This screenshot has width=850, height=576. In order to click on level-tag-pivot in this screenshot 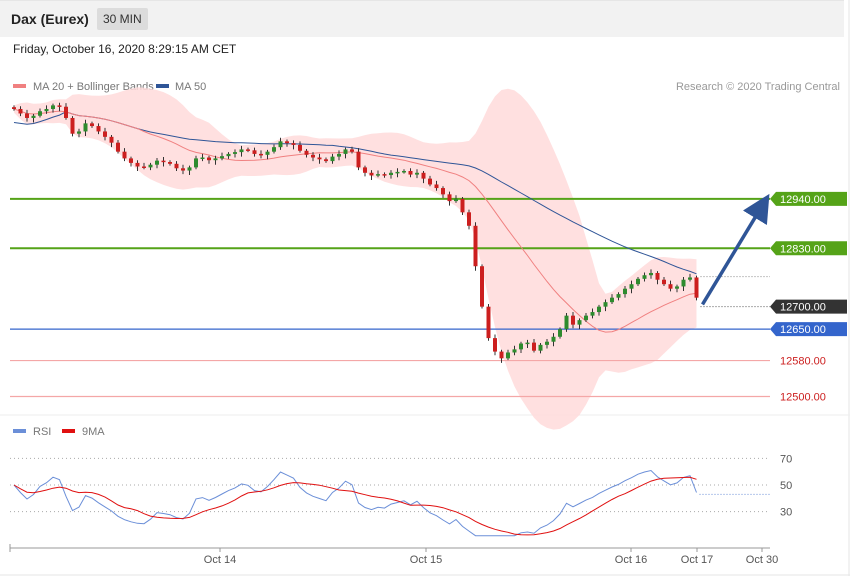, I will do `click(808, 329)`.